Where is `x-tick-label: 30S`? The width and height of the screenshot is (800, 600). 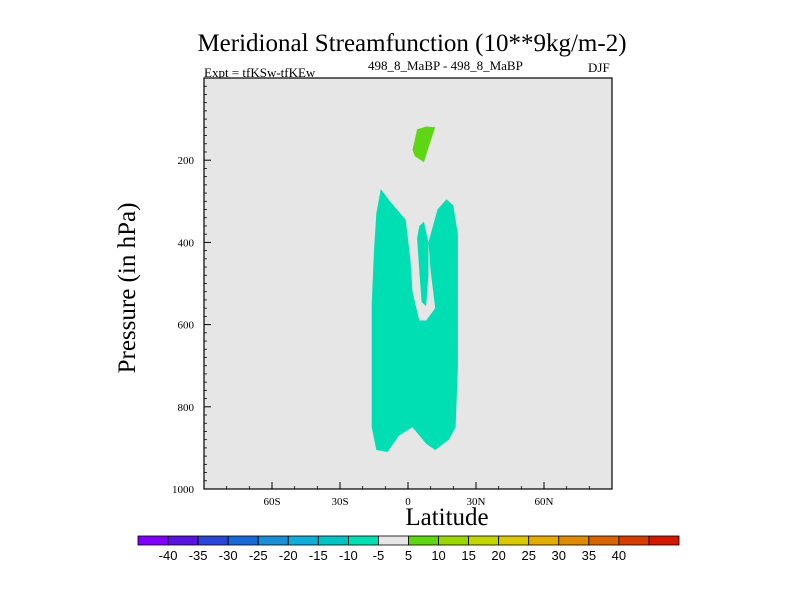 x-tick-label: 30S is located at coordinates (339, 502).